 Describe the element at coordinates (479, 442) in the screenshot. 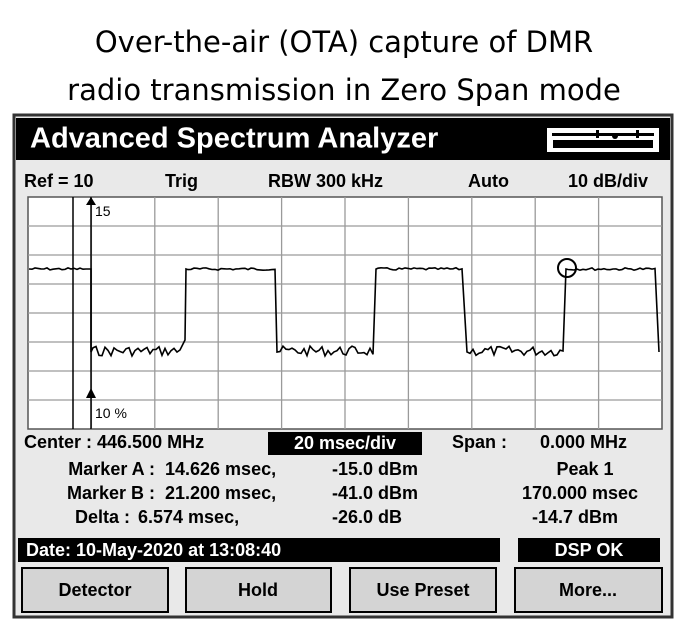

I see `span-label: Span :` at that location.